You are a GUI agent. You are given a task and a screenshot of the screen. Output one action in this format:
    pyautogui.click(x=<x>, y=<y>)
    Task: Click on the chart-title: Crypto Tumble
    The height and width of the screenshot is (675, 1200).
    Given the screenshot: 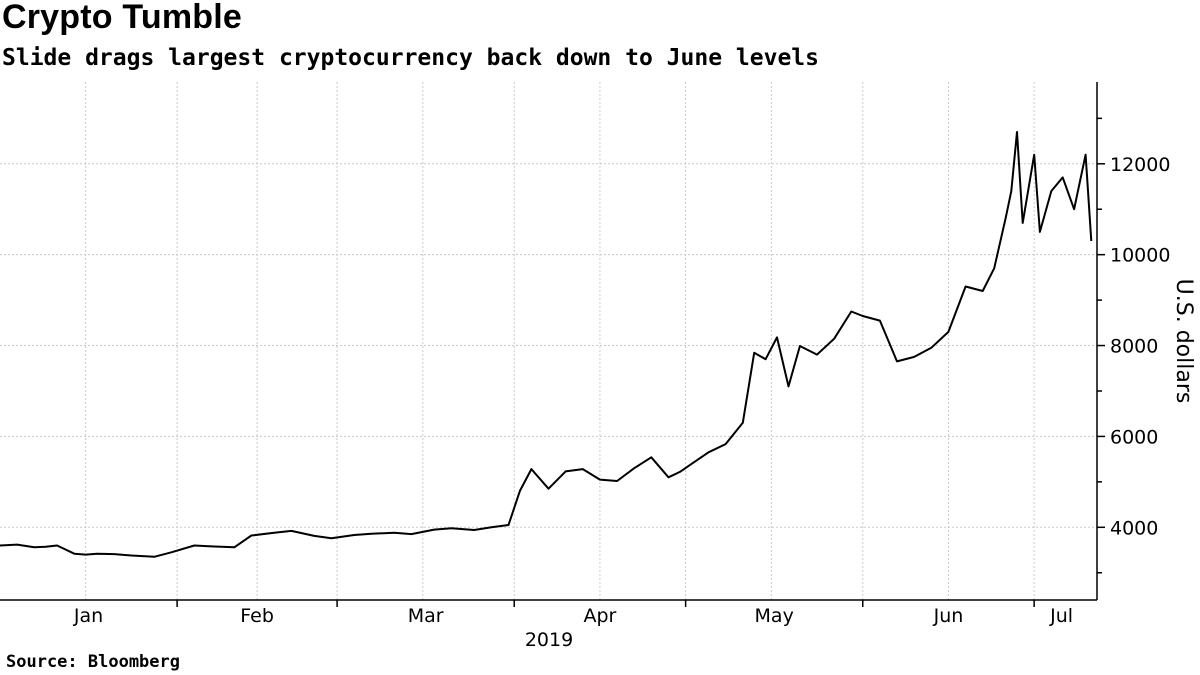 What is the action you would take?
    pyautogui.click(x=122, y=18)
    